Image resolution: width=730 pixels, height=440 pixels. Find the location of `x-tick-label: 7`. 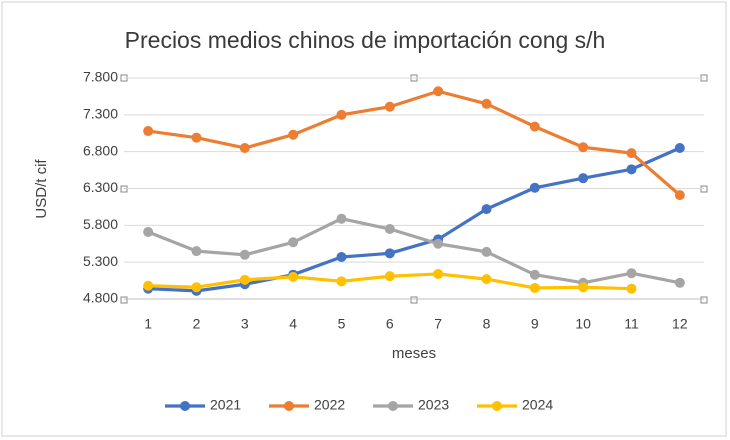

x-tick-label: 7 is located at coordinates (438, 324).